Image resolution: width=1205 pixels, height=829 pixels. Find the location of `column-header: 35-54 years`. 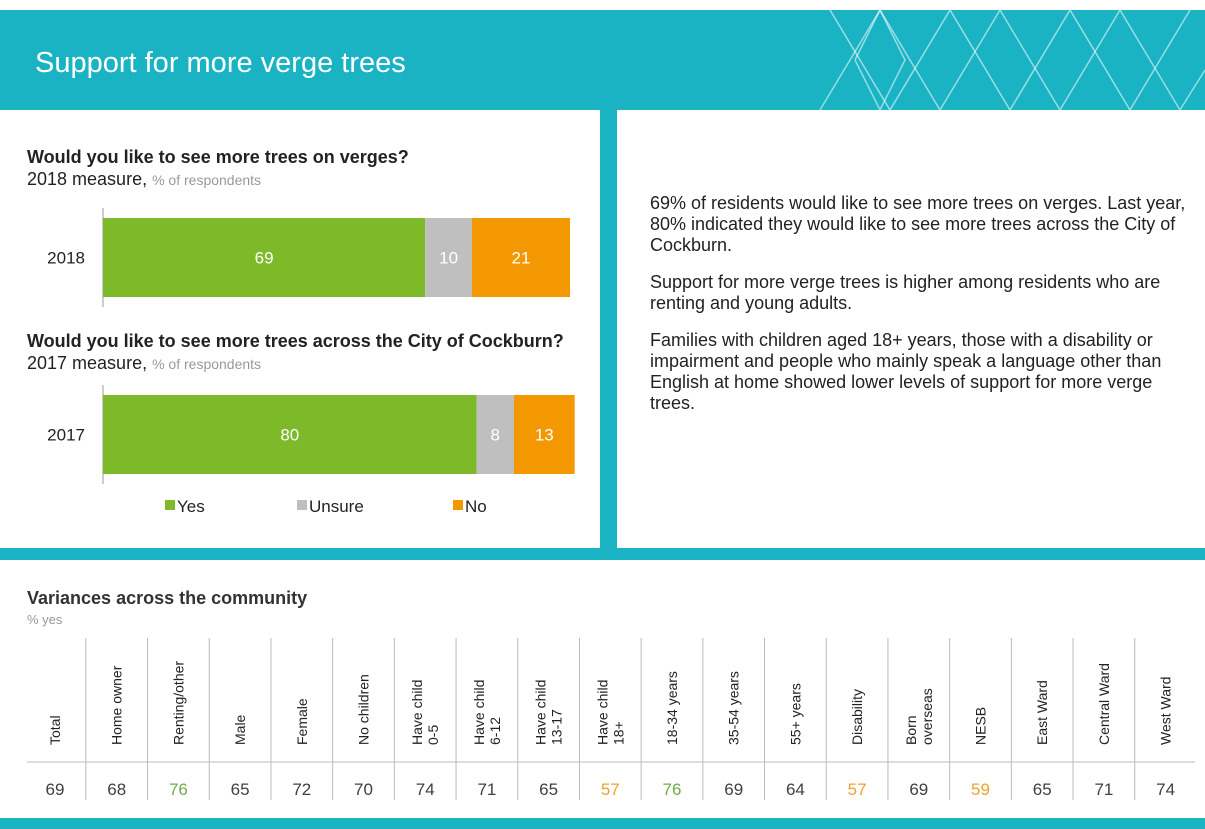

column-header: 35-54 years is located at coordinates (734, 708).